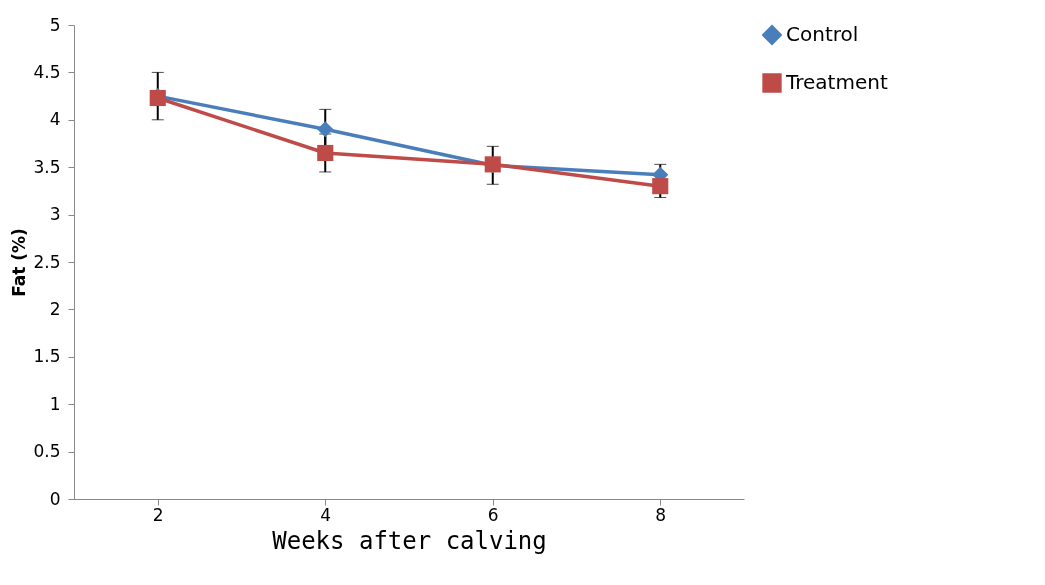 This screenshot has height=585, width=1045. Describe the element at coordinates (55, 498) in the screenshot. I see `y-tick-label: 0` at that location.